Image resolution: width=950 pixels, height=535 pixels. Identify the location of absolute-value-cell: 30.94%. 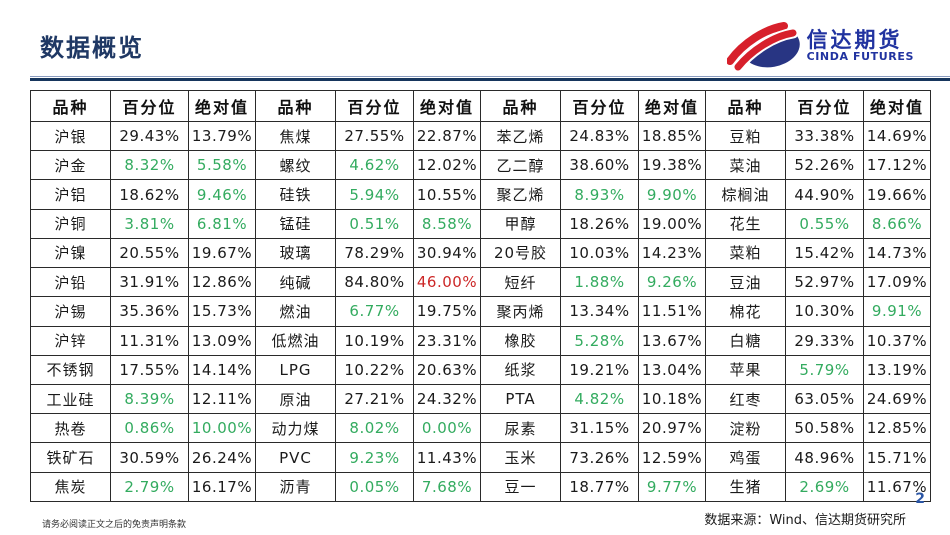
(447, 253).